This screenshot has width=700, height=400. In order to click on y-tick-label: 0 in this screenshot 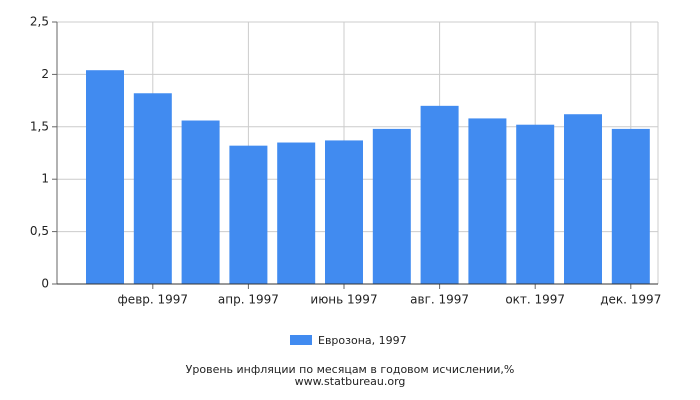, I will do `click(45, 284)`.